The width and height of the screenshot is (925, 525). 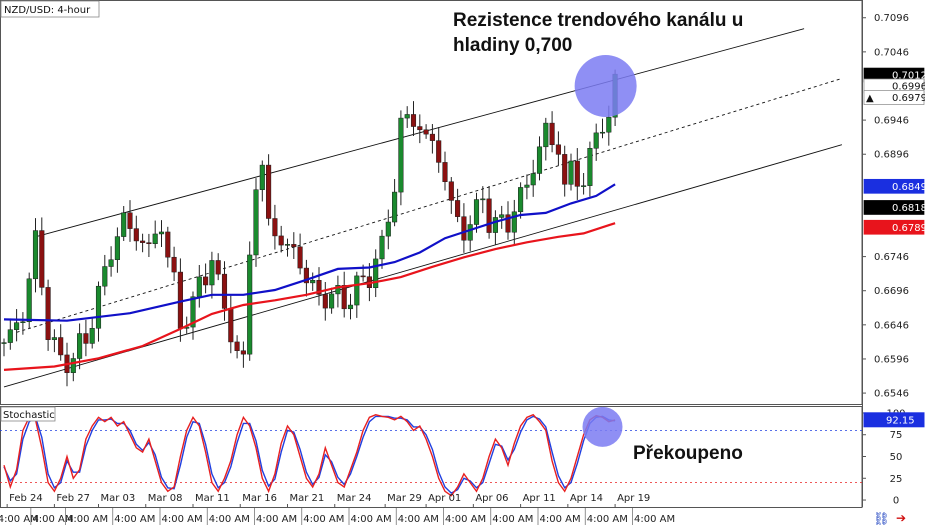 I want to click on price-tick-label: 0.6946, so click(x=891, y=121).